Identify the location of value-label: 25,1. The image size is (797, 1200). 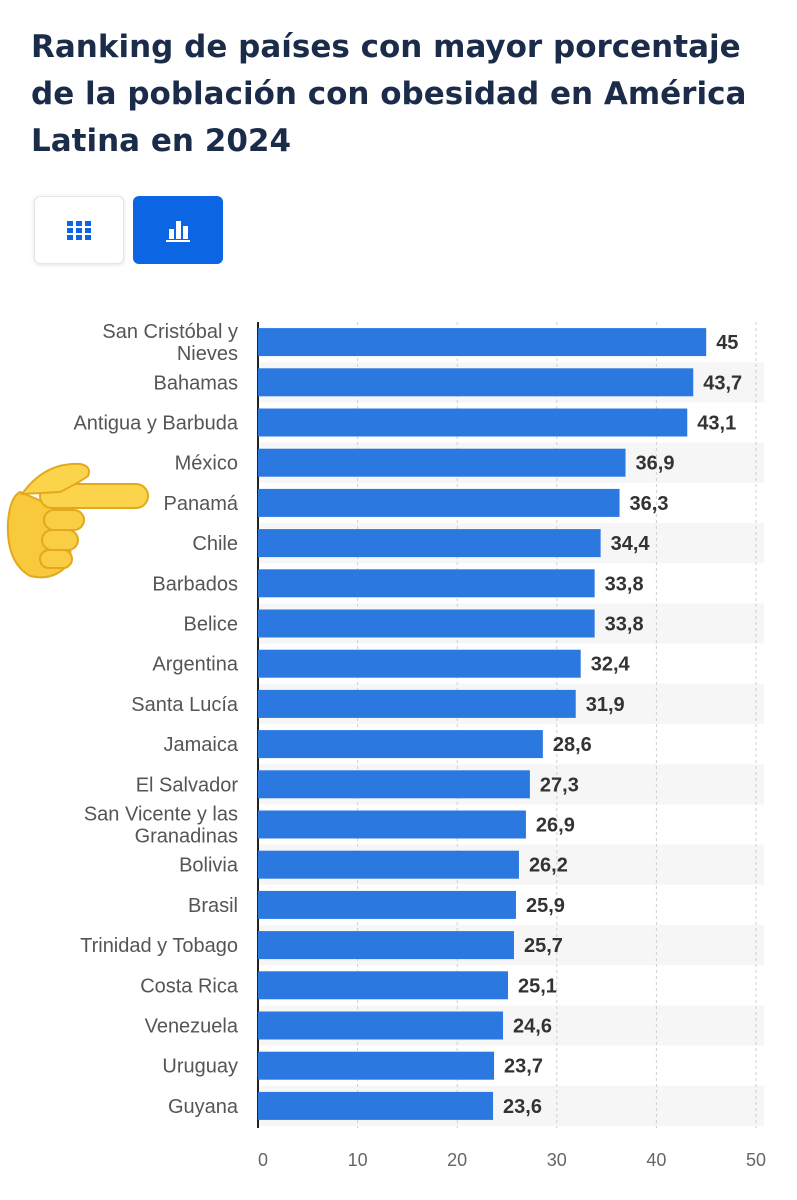
(537, 986).